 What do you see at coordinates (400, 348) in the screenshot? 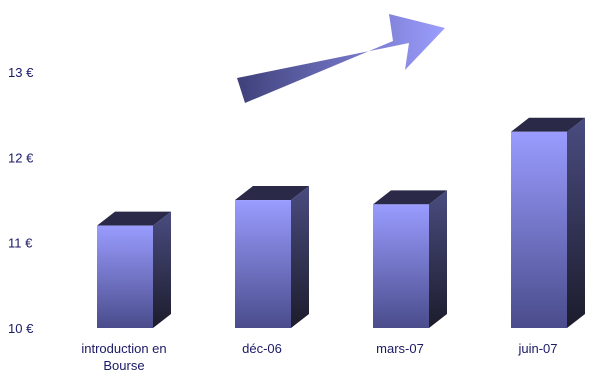
I see `x-tick-label: mars-07` at bounding box center [400, 348].